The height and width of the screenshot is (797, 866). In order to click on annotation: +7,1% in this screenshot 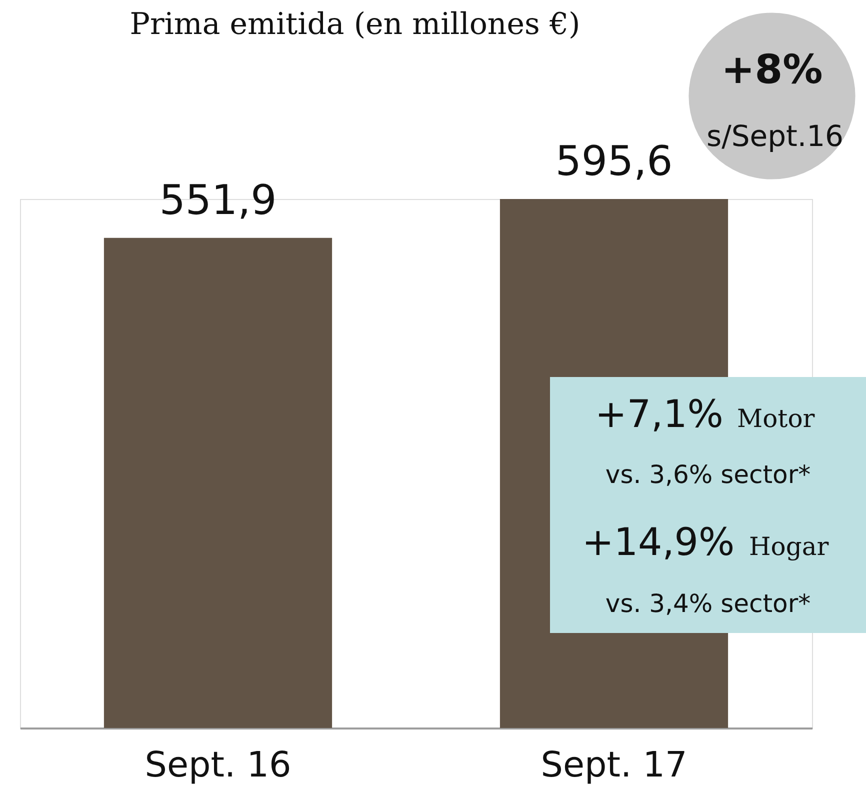, I will do `click(659, 414)`.